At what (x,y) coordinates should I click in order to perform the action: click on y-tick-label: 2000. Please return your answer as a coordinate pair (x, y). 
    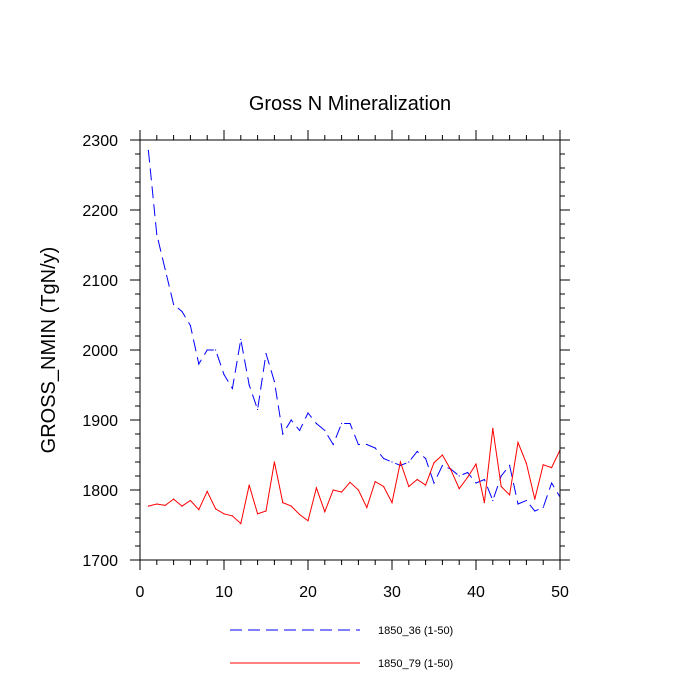
    Looking at the image, I should click on (100, 351).